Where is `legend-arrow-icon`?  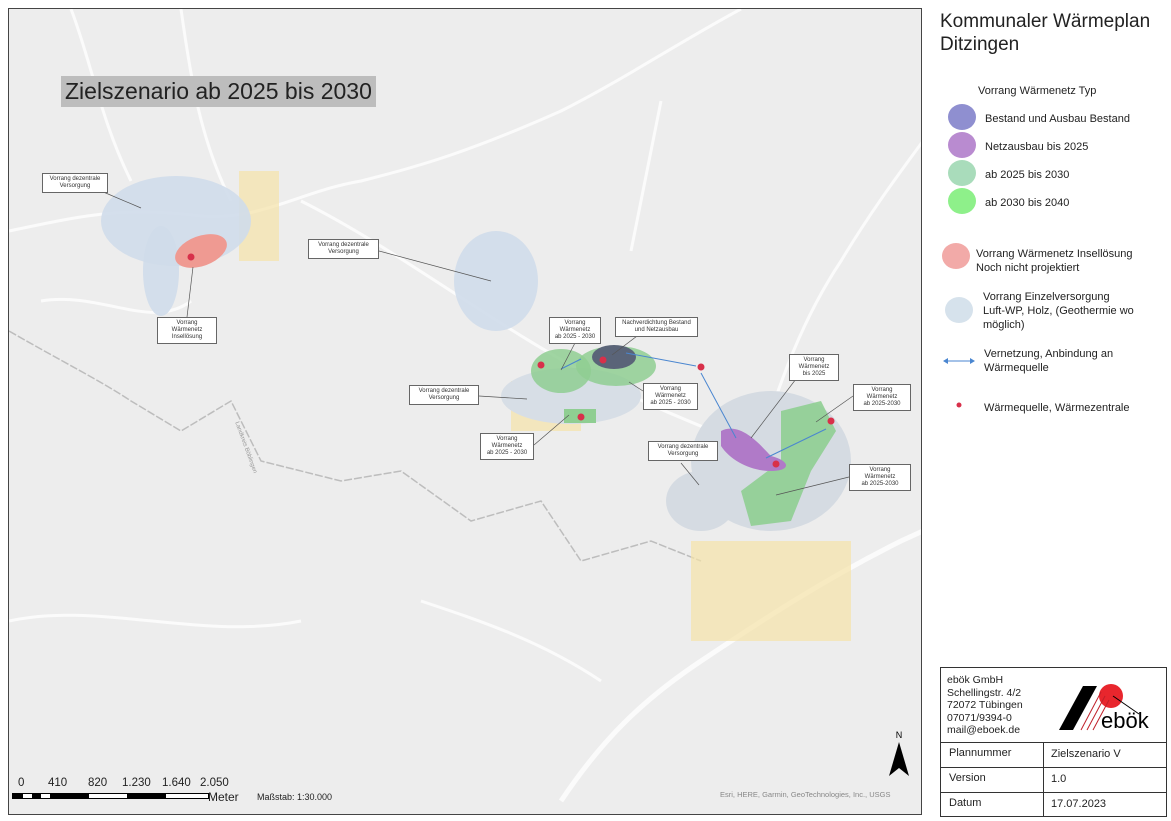
legend-arrow-icon is located at coordinates (959, 361).